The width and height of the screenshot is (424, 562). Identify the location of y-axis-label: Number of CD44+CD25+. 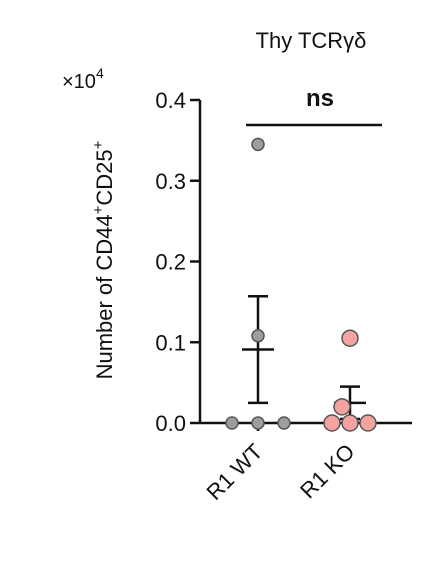
(103, 259).